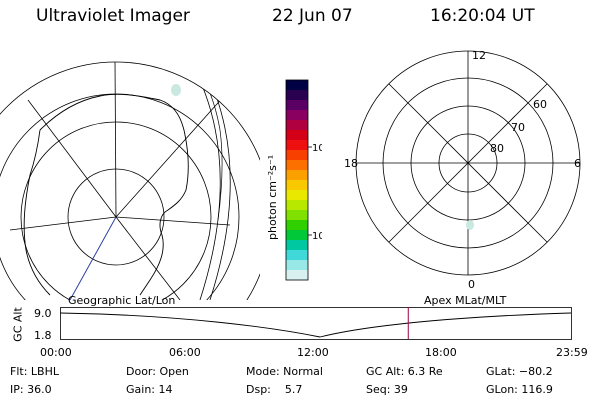  I want to click on altitude-ylabel: GC Alt, so click(18, 324).